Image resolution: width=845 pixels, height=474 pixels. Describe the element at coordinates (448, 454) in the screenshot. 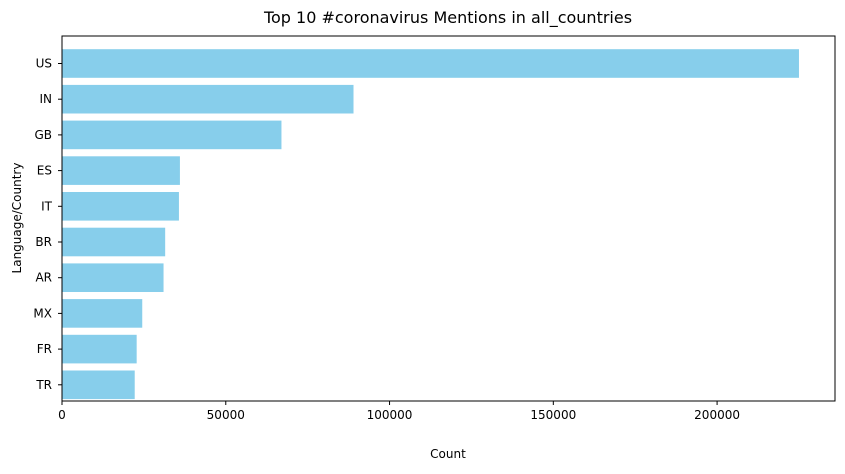

I see `x-axis-label: Count` at that location.